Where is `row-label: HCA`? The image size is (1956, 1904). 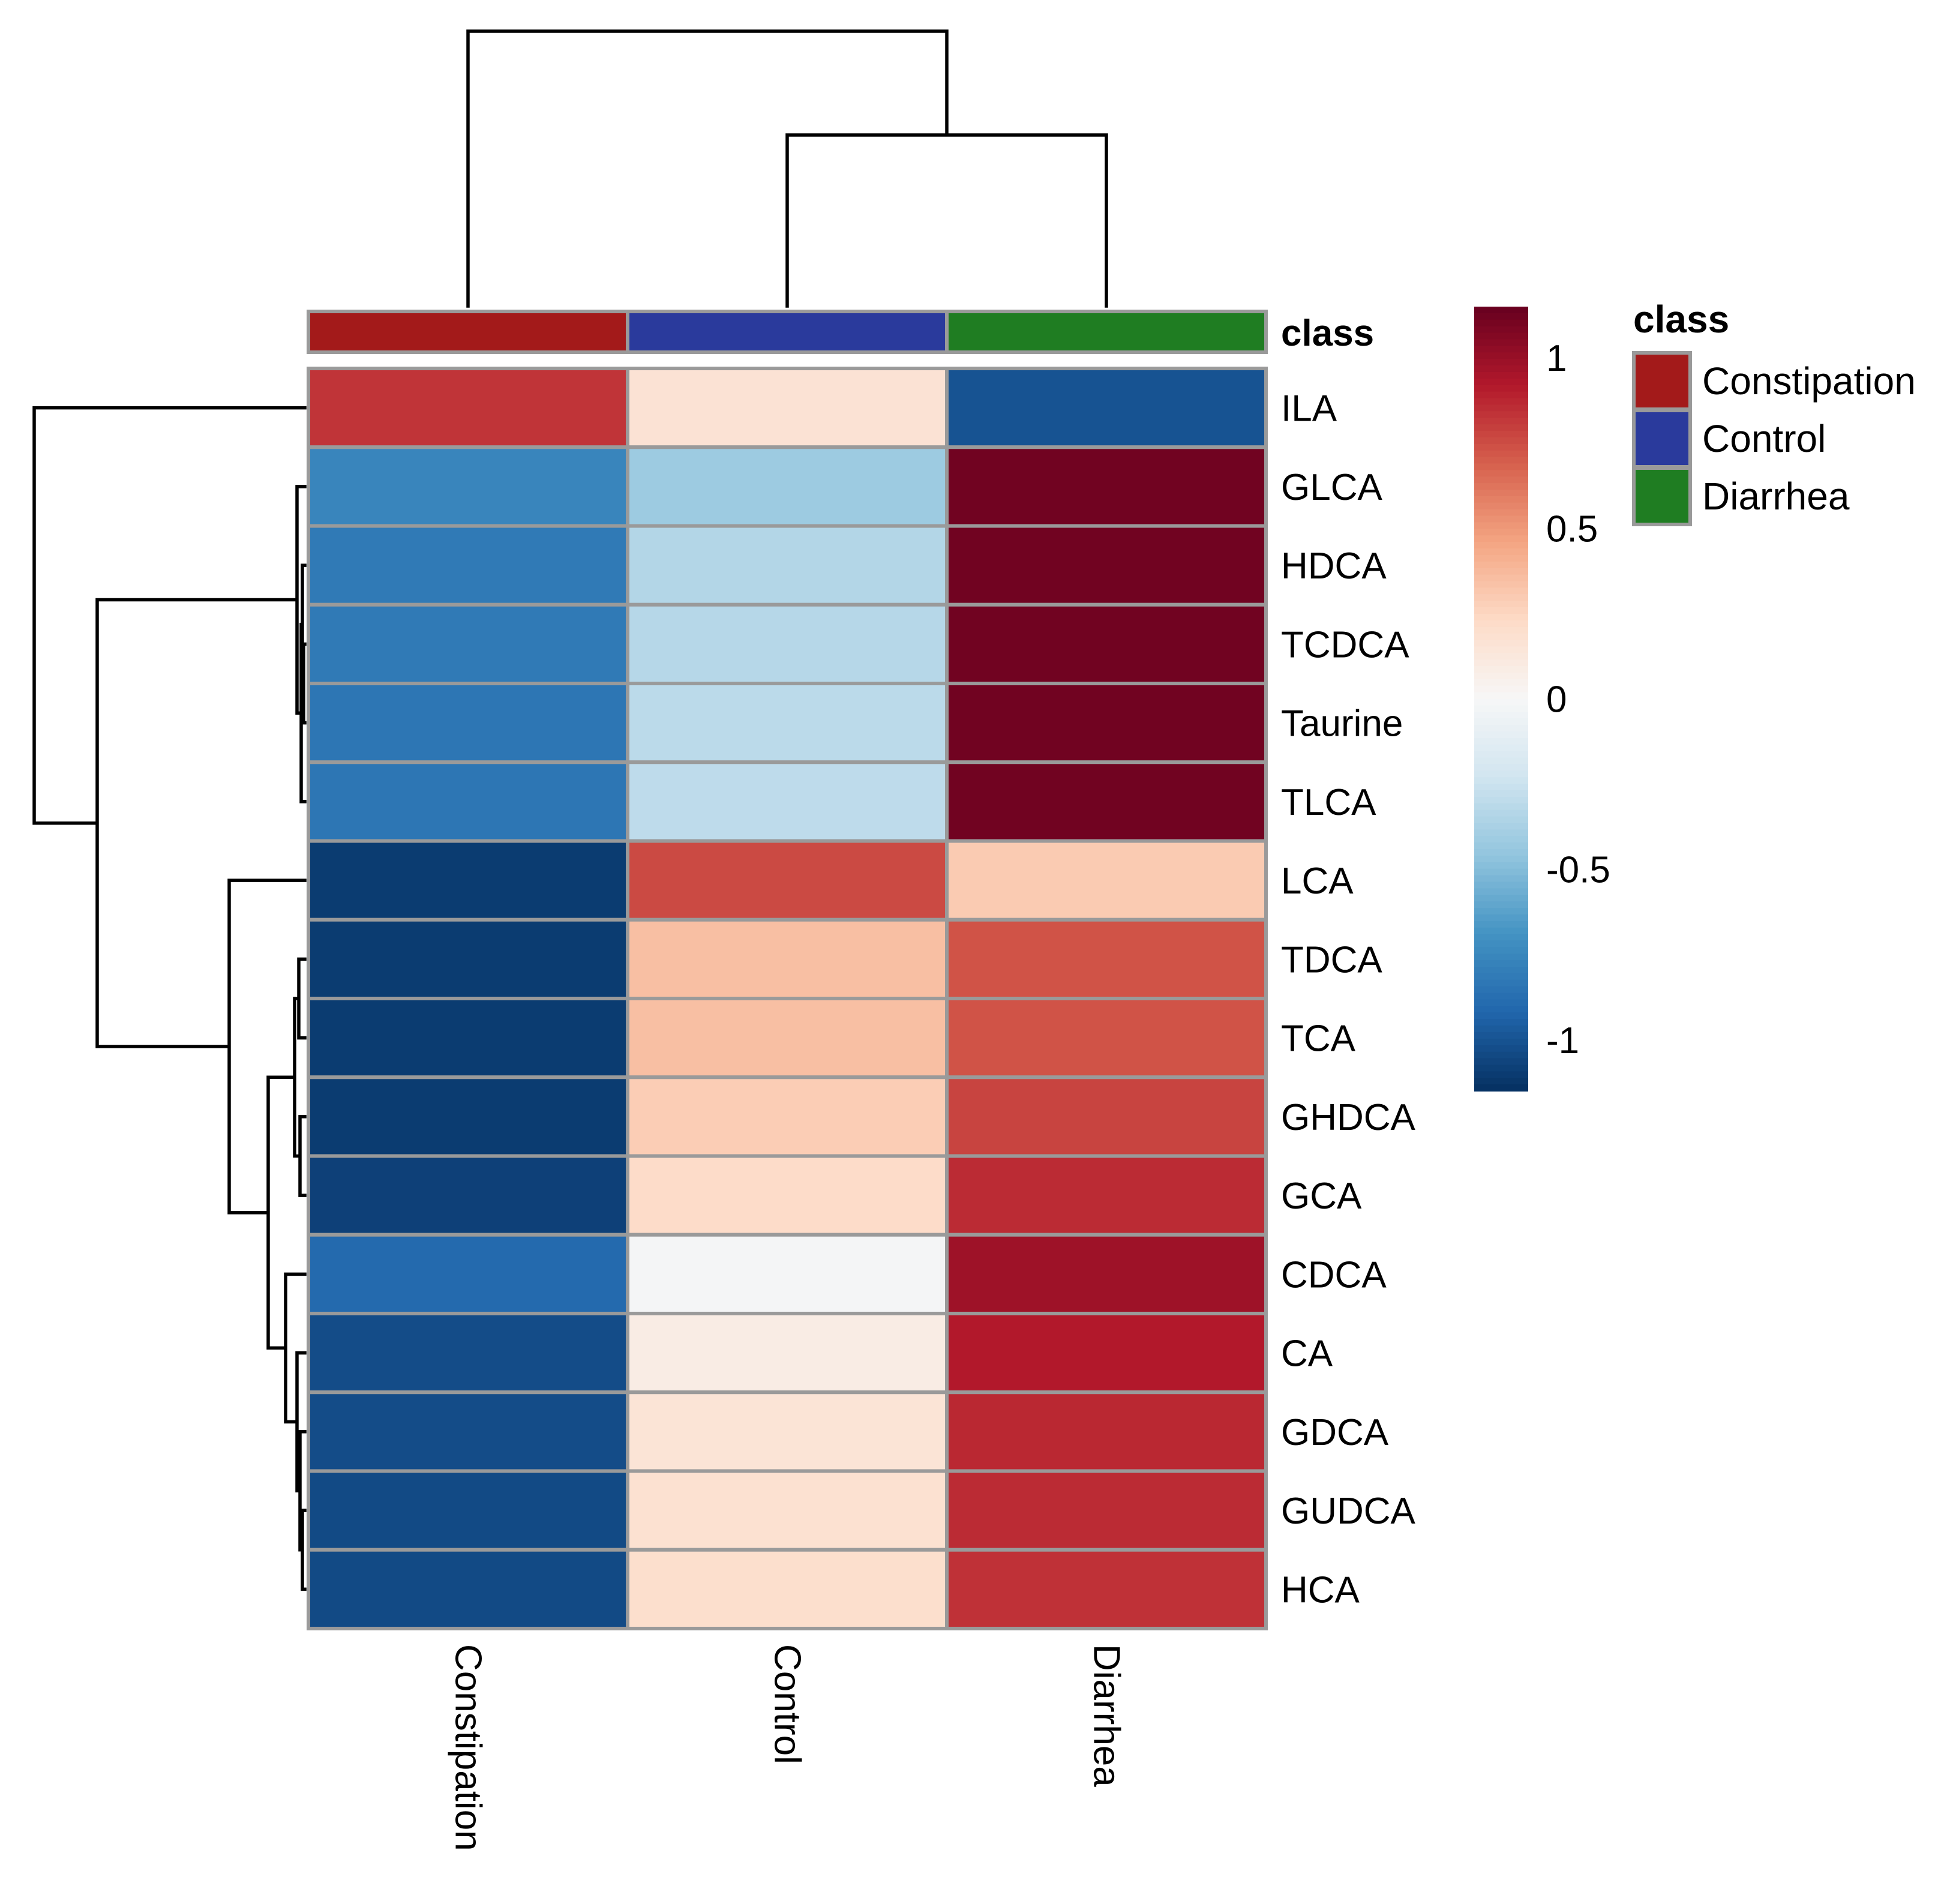
row-label: HCA is located at coordinates (1320, 1590).